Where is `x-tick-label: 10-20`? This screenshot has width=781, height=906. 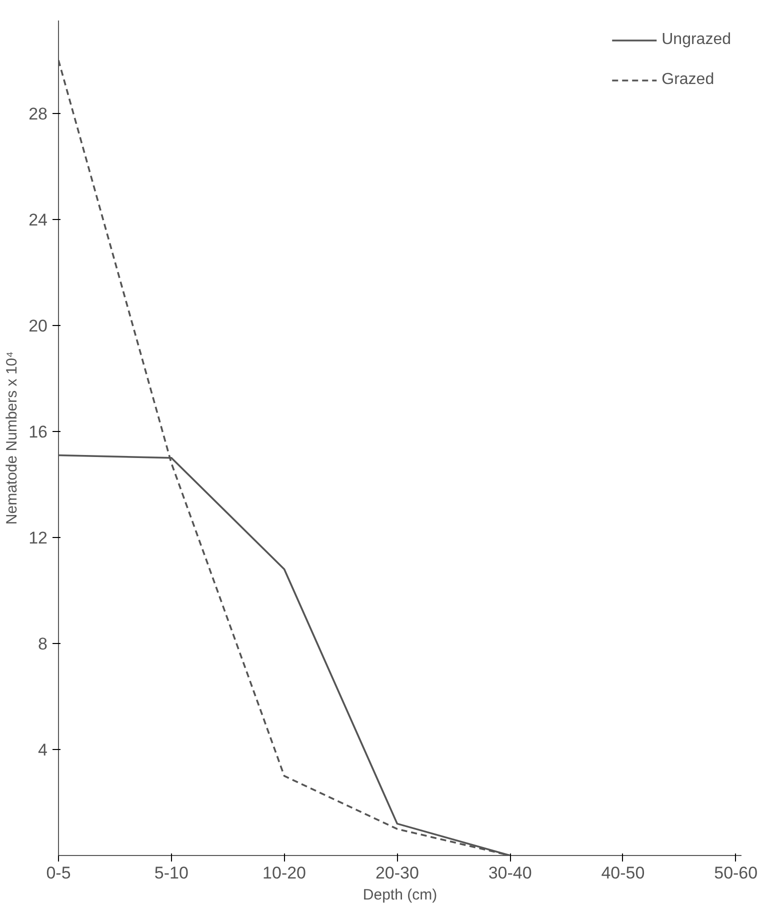
x-tick-label: 10-20 is located at coordinates (284, 873).